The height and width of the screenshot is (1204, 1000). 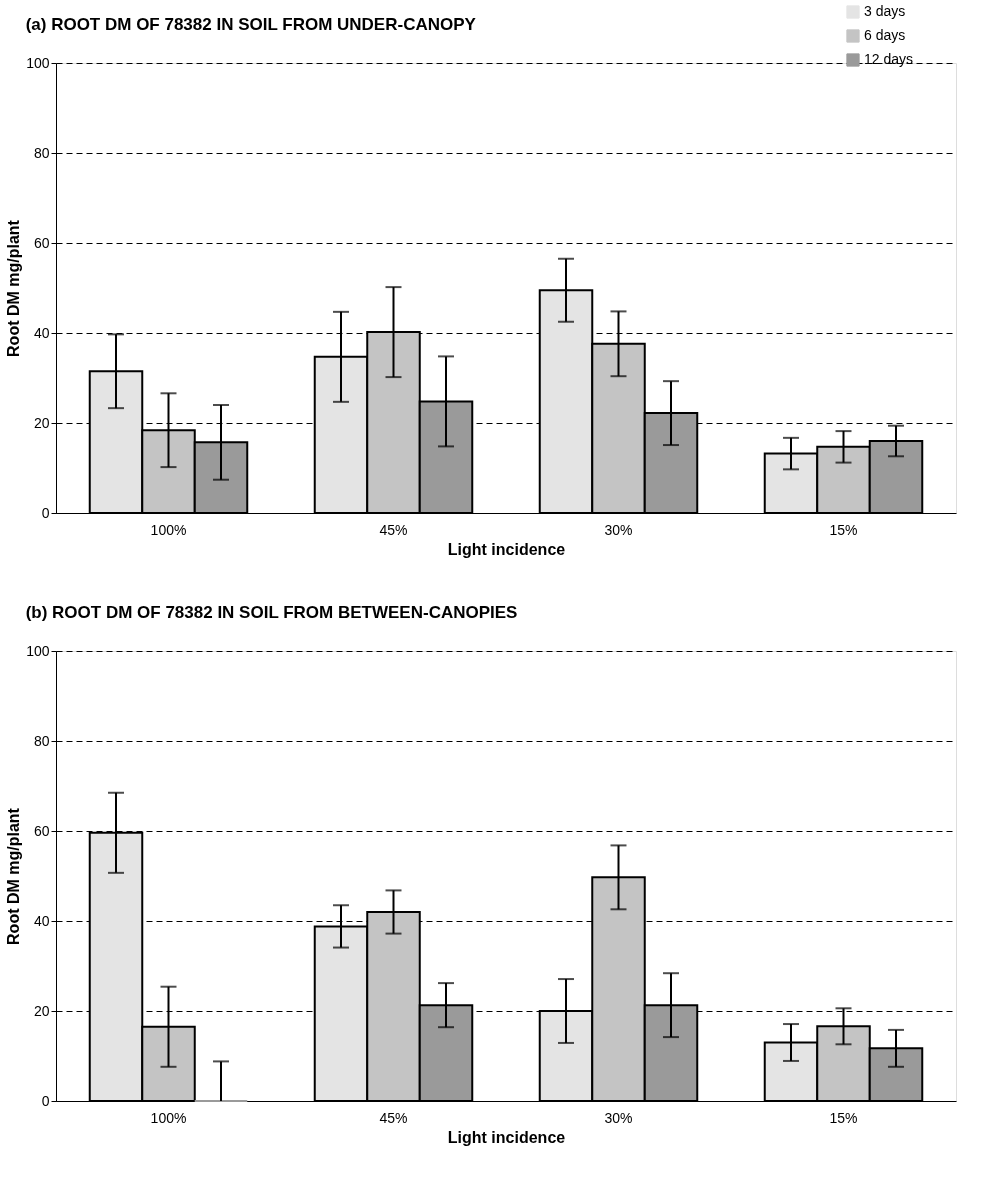 I want to click on legend-label: 6 days, so click(x=885, y=35).